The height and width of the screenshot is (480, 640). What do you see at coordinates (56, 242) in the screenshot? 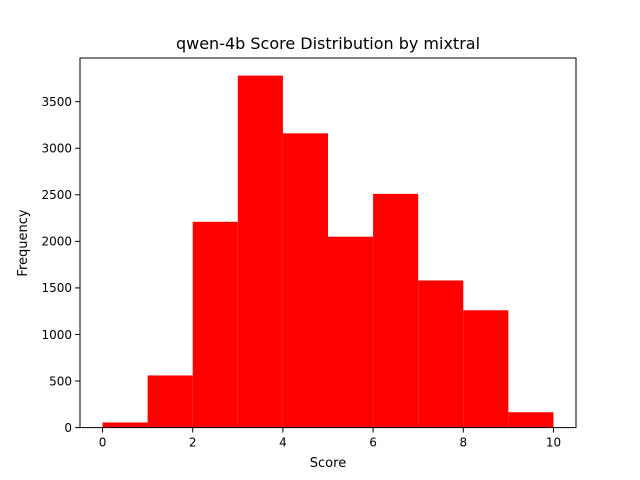
I see `y-tick-label: 2000` at bounding box center [56, 242].